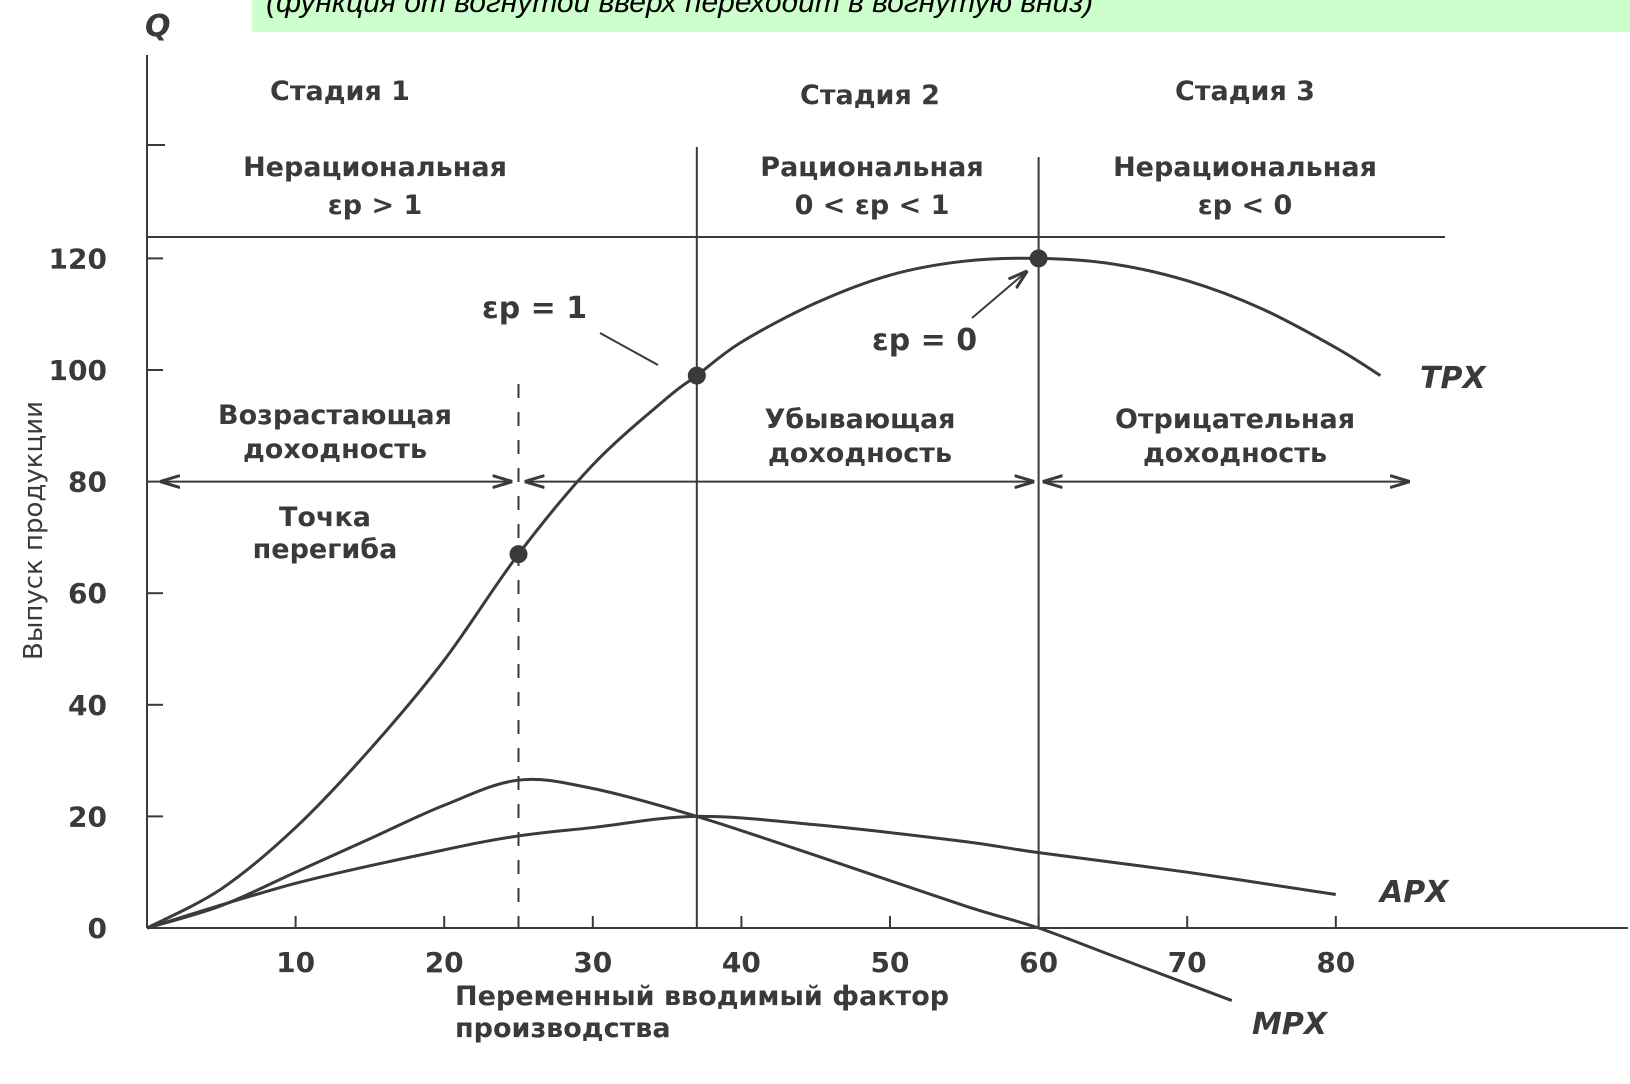 Image resolution: width=1630 pixels, height=1084 pixels. I want to click on tp-series-label: TPX, so click(1453, 378).